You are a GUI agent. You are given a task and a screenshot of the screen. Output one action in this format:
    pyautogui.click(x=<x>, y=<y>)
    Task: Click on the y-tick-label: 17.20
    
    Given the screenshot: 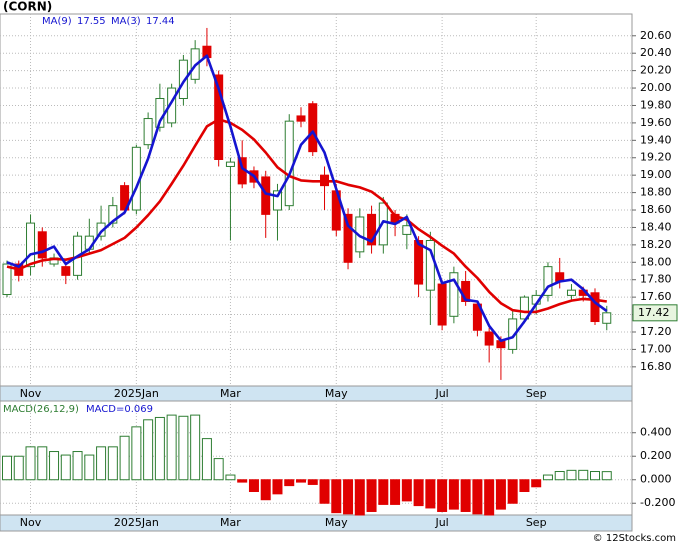 What is the action you would take?
    pyautogui.click(x=656, y=331)
    